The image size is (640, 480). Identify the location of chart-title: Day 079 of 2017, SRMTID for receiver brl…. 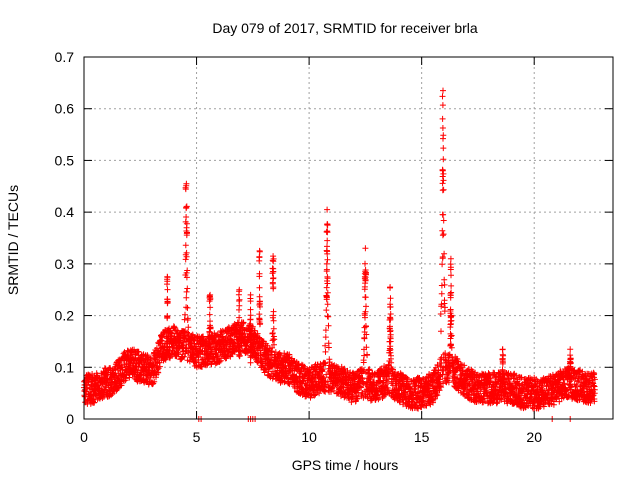
(345, 28).